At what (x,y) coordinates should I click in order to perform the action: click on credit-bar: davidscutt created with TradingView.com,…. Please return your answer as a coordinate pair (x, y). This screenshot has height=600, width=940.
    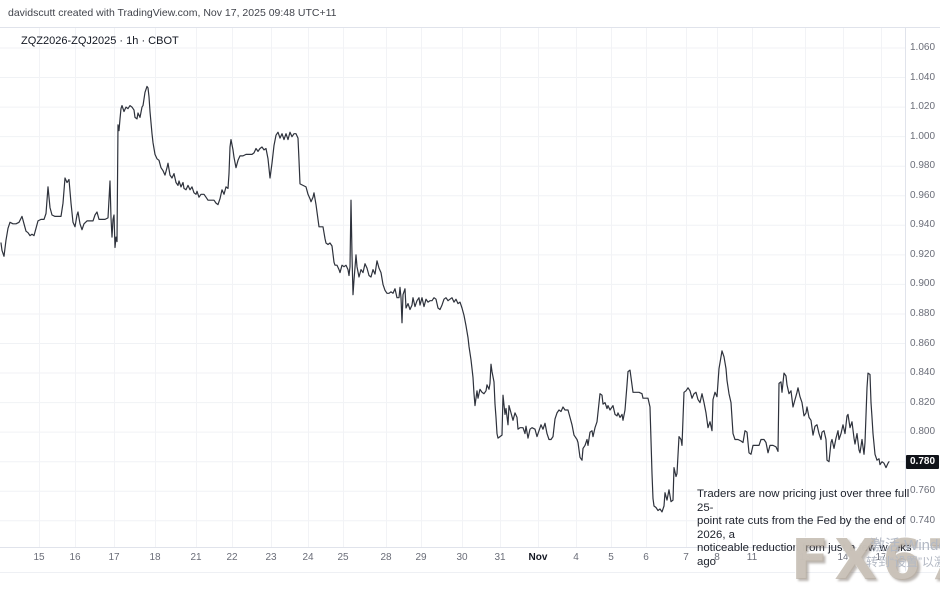
    Looking at the image, I should click on (470, 13).